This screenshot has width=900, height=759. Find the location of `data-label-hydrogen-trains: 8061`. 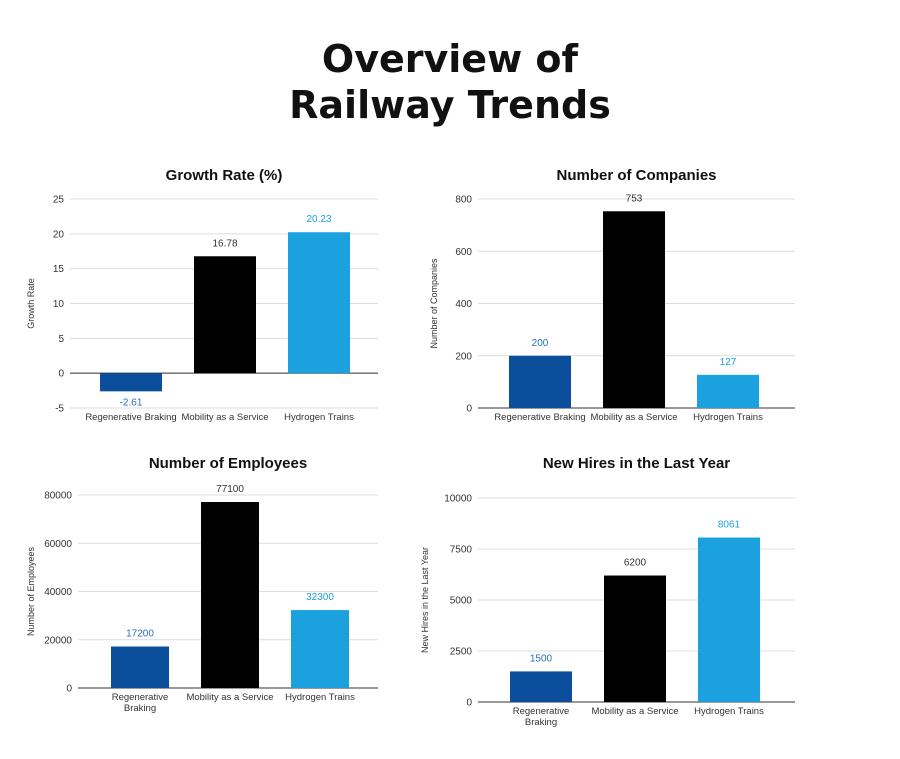

data-label-hydrogen-trains: 8061 is located at coordinates (729, 525).